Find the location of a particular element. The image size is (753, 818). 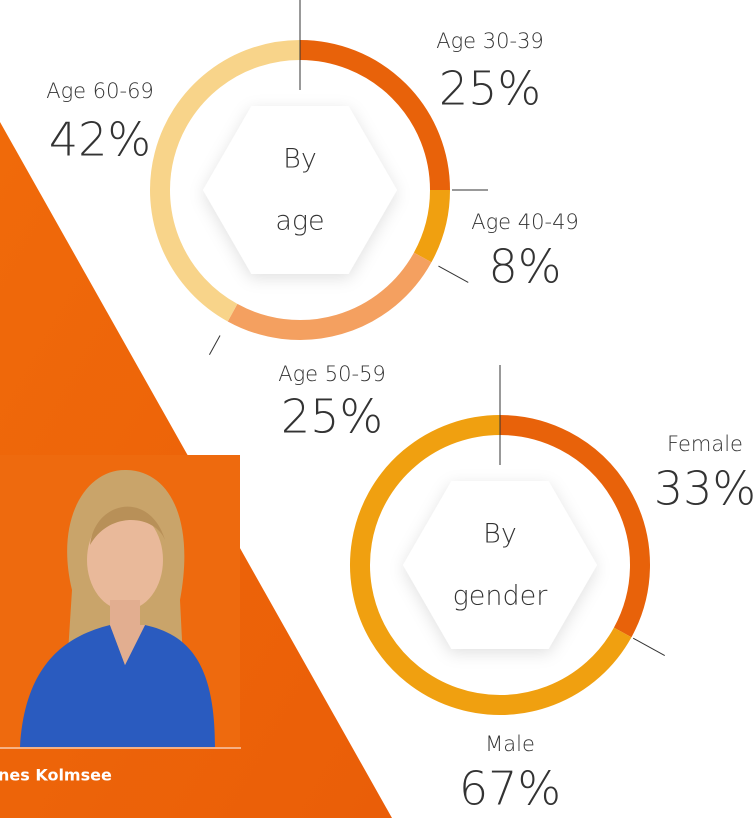

profile-photo is located at coordinates (120, 601).